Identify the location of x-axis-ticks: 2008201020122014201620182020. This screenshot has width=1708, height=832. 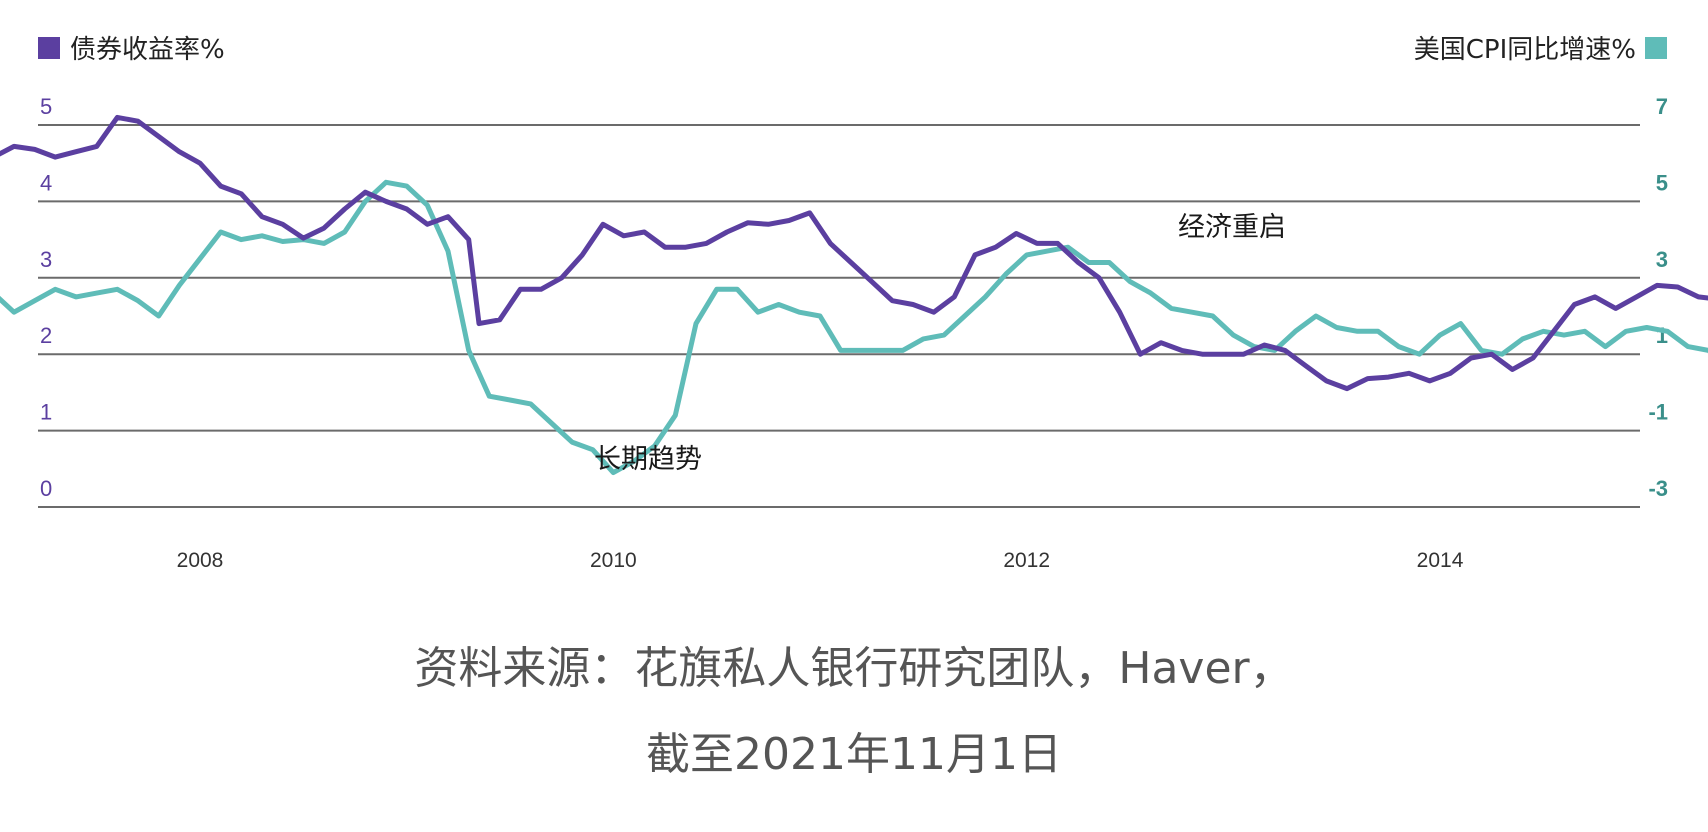
(820, 560).